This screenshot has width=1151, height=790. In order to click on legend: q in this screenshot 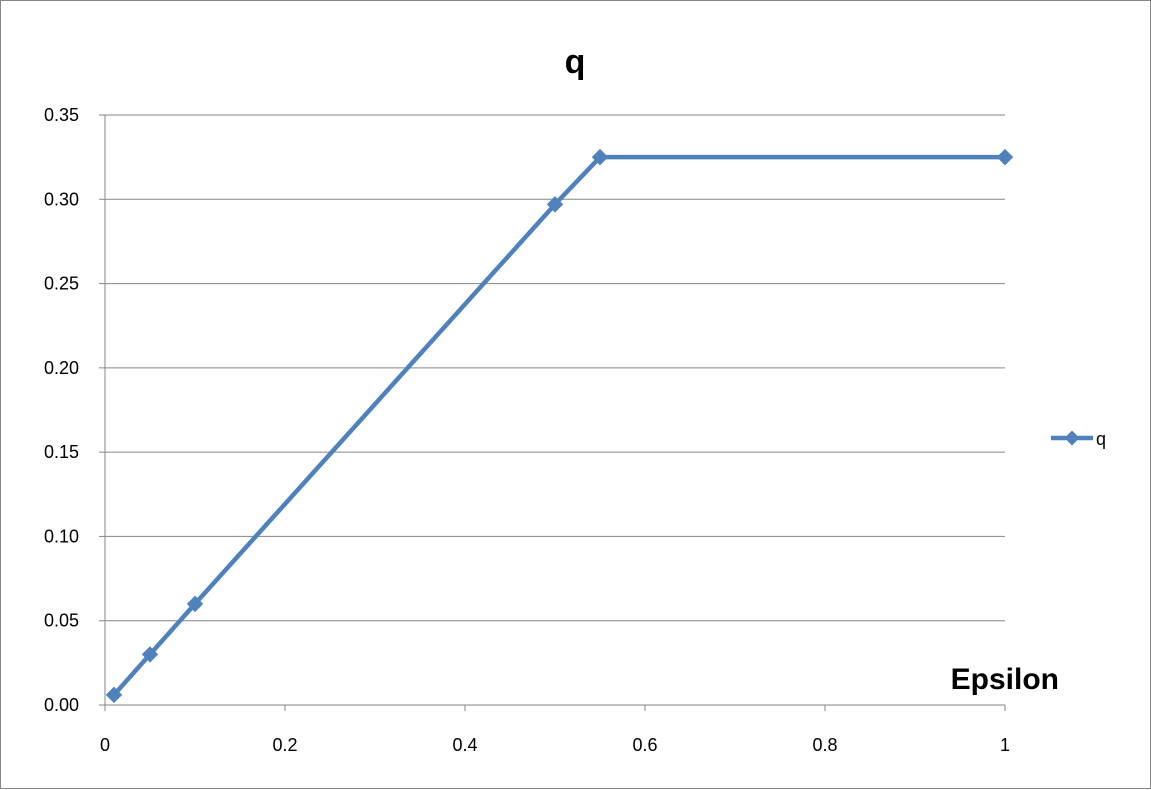, I will do `click(1078, 439)`.